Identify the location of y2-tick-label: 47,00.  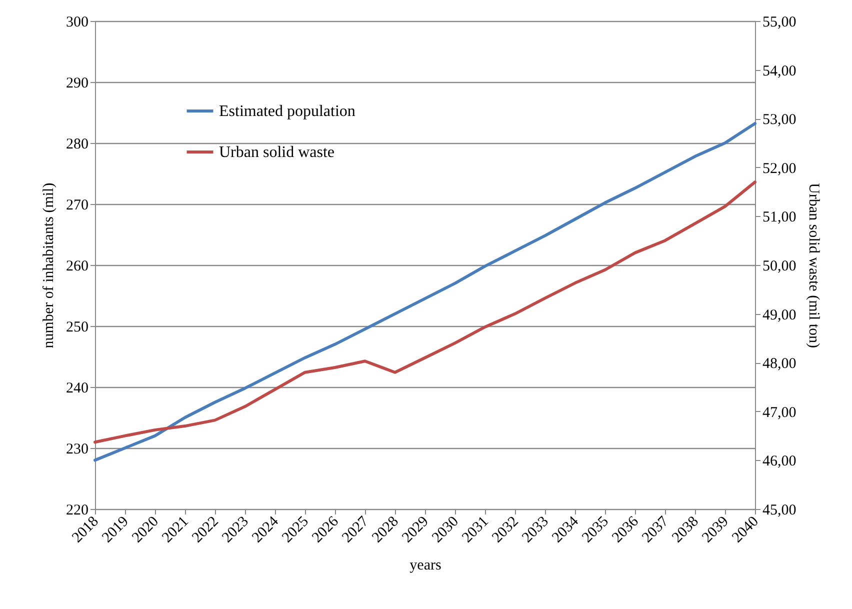
(779, 412).